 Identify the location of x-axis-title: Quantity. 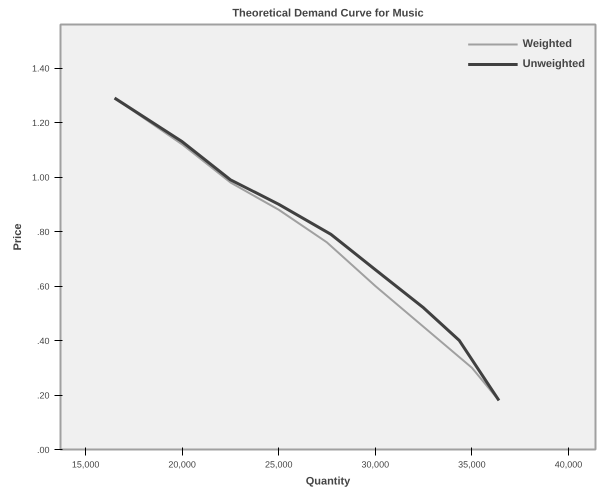
(329, 482).